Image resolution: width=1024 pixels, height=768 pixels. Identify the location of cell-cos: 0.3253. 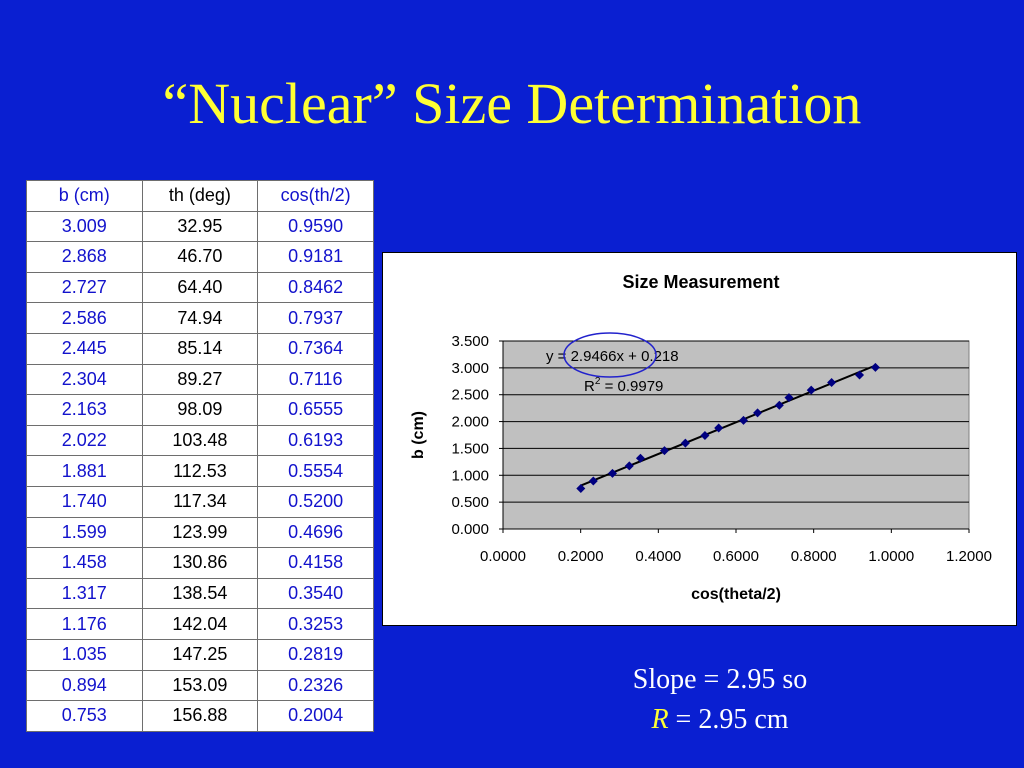
(315, 624).